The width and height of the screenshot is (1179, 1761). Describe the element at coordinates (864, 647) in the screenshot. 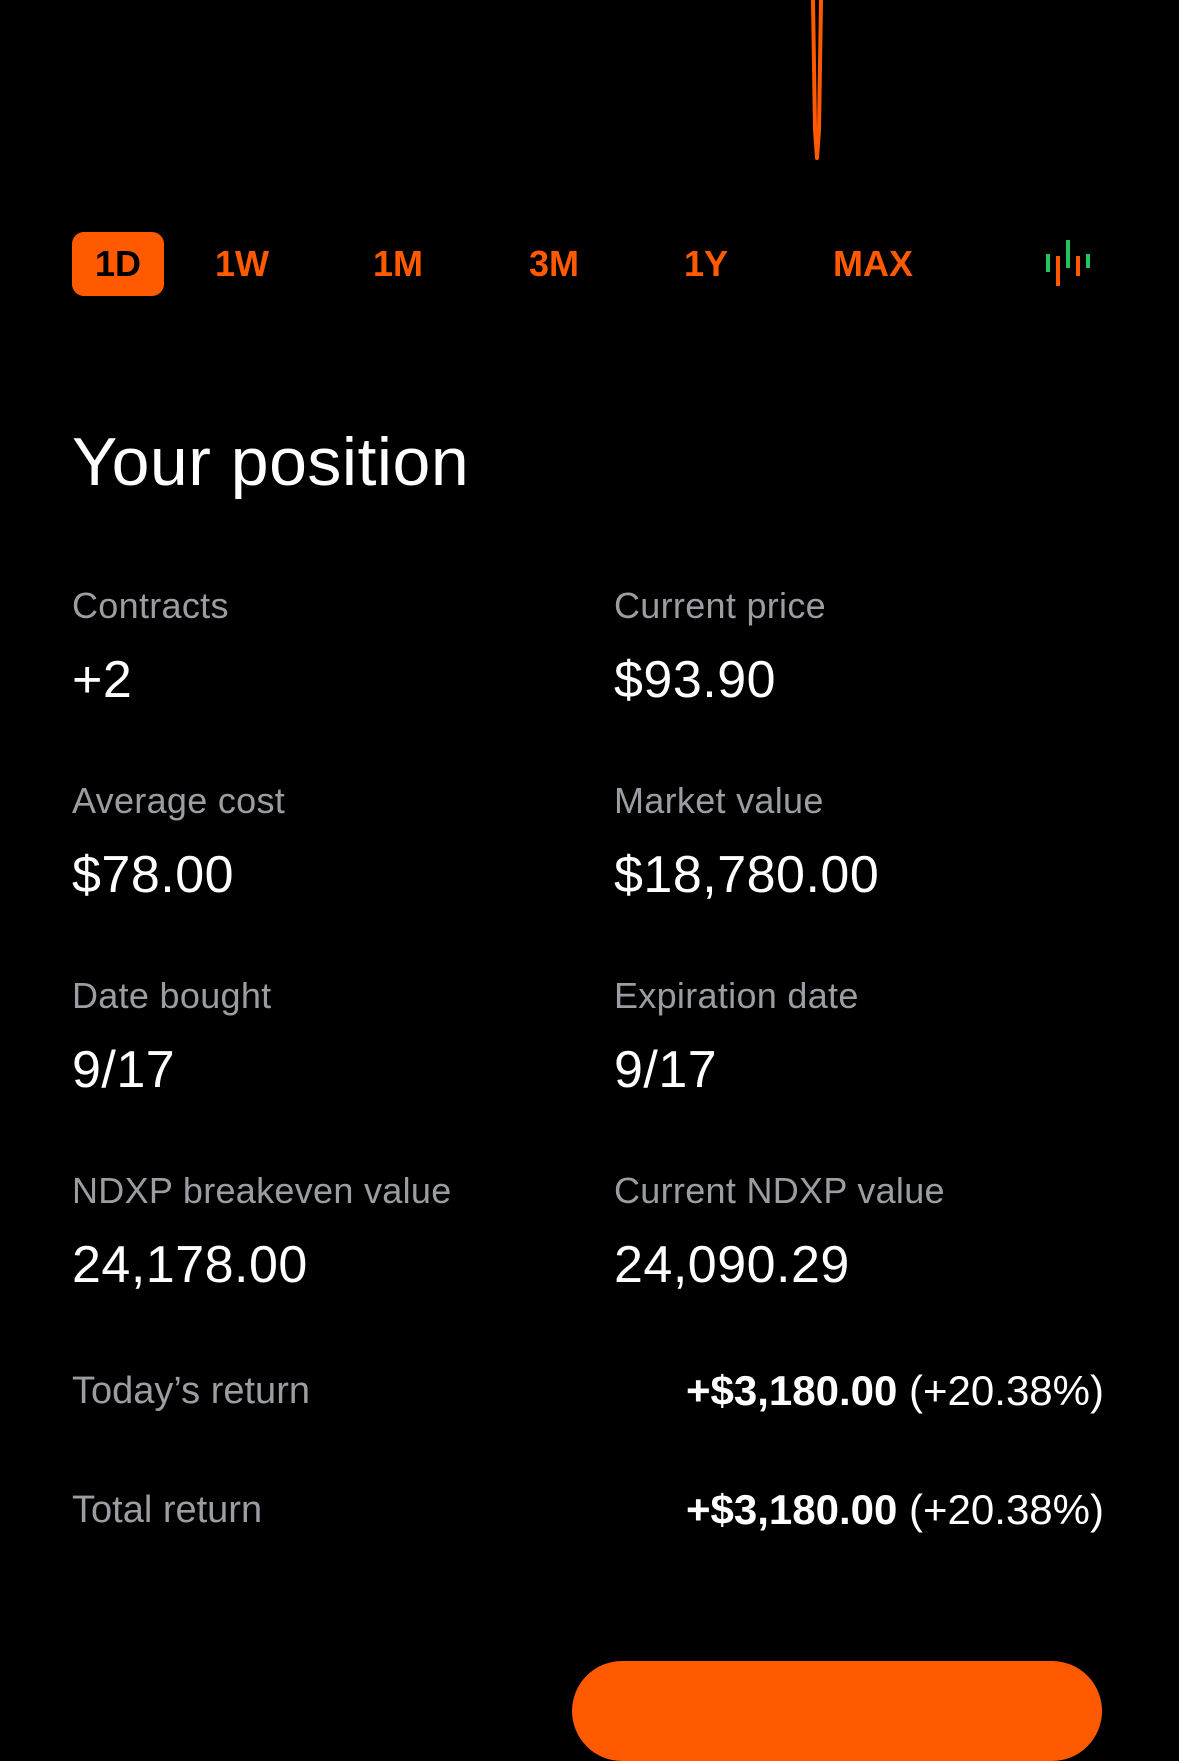

I see `stat-current-price: Current price $93.90` at that location.